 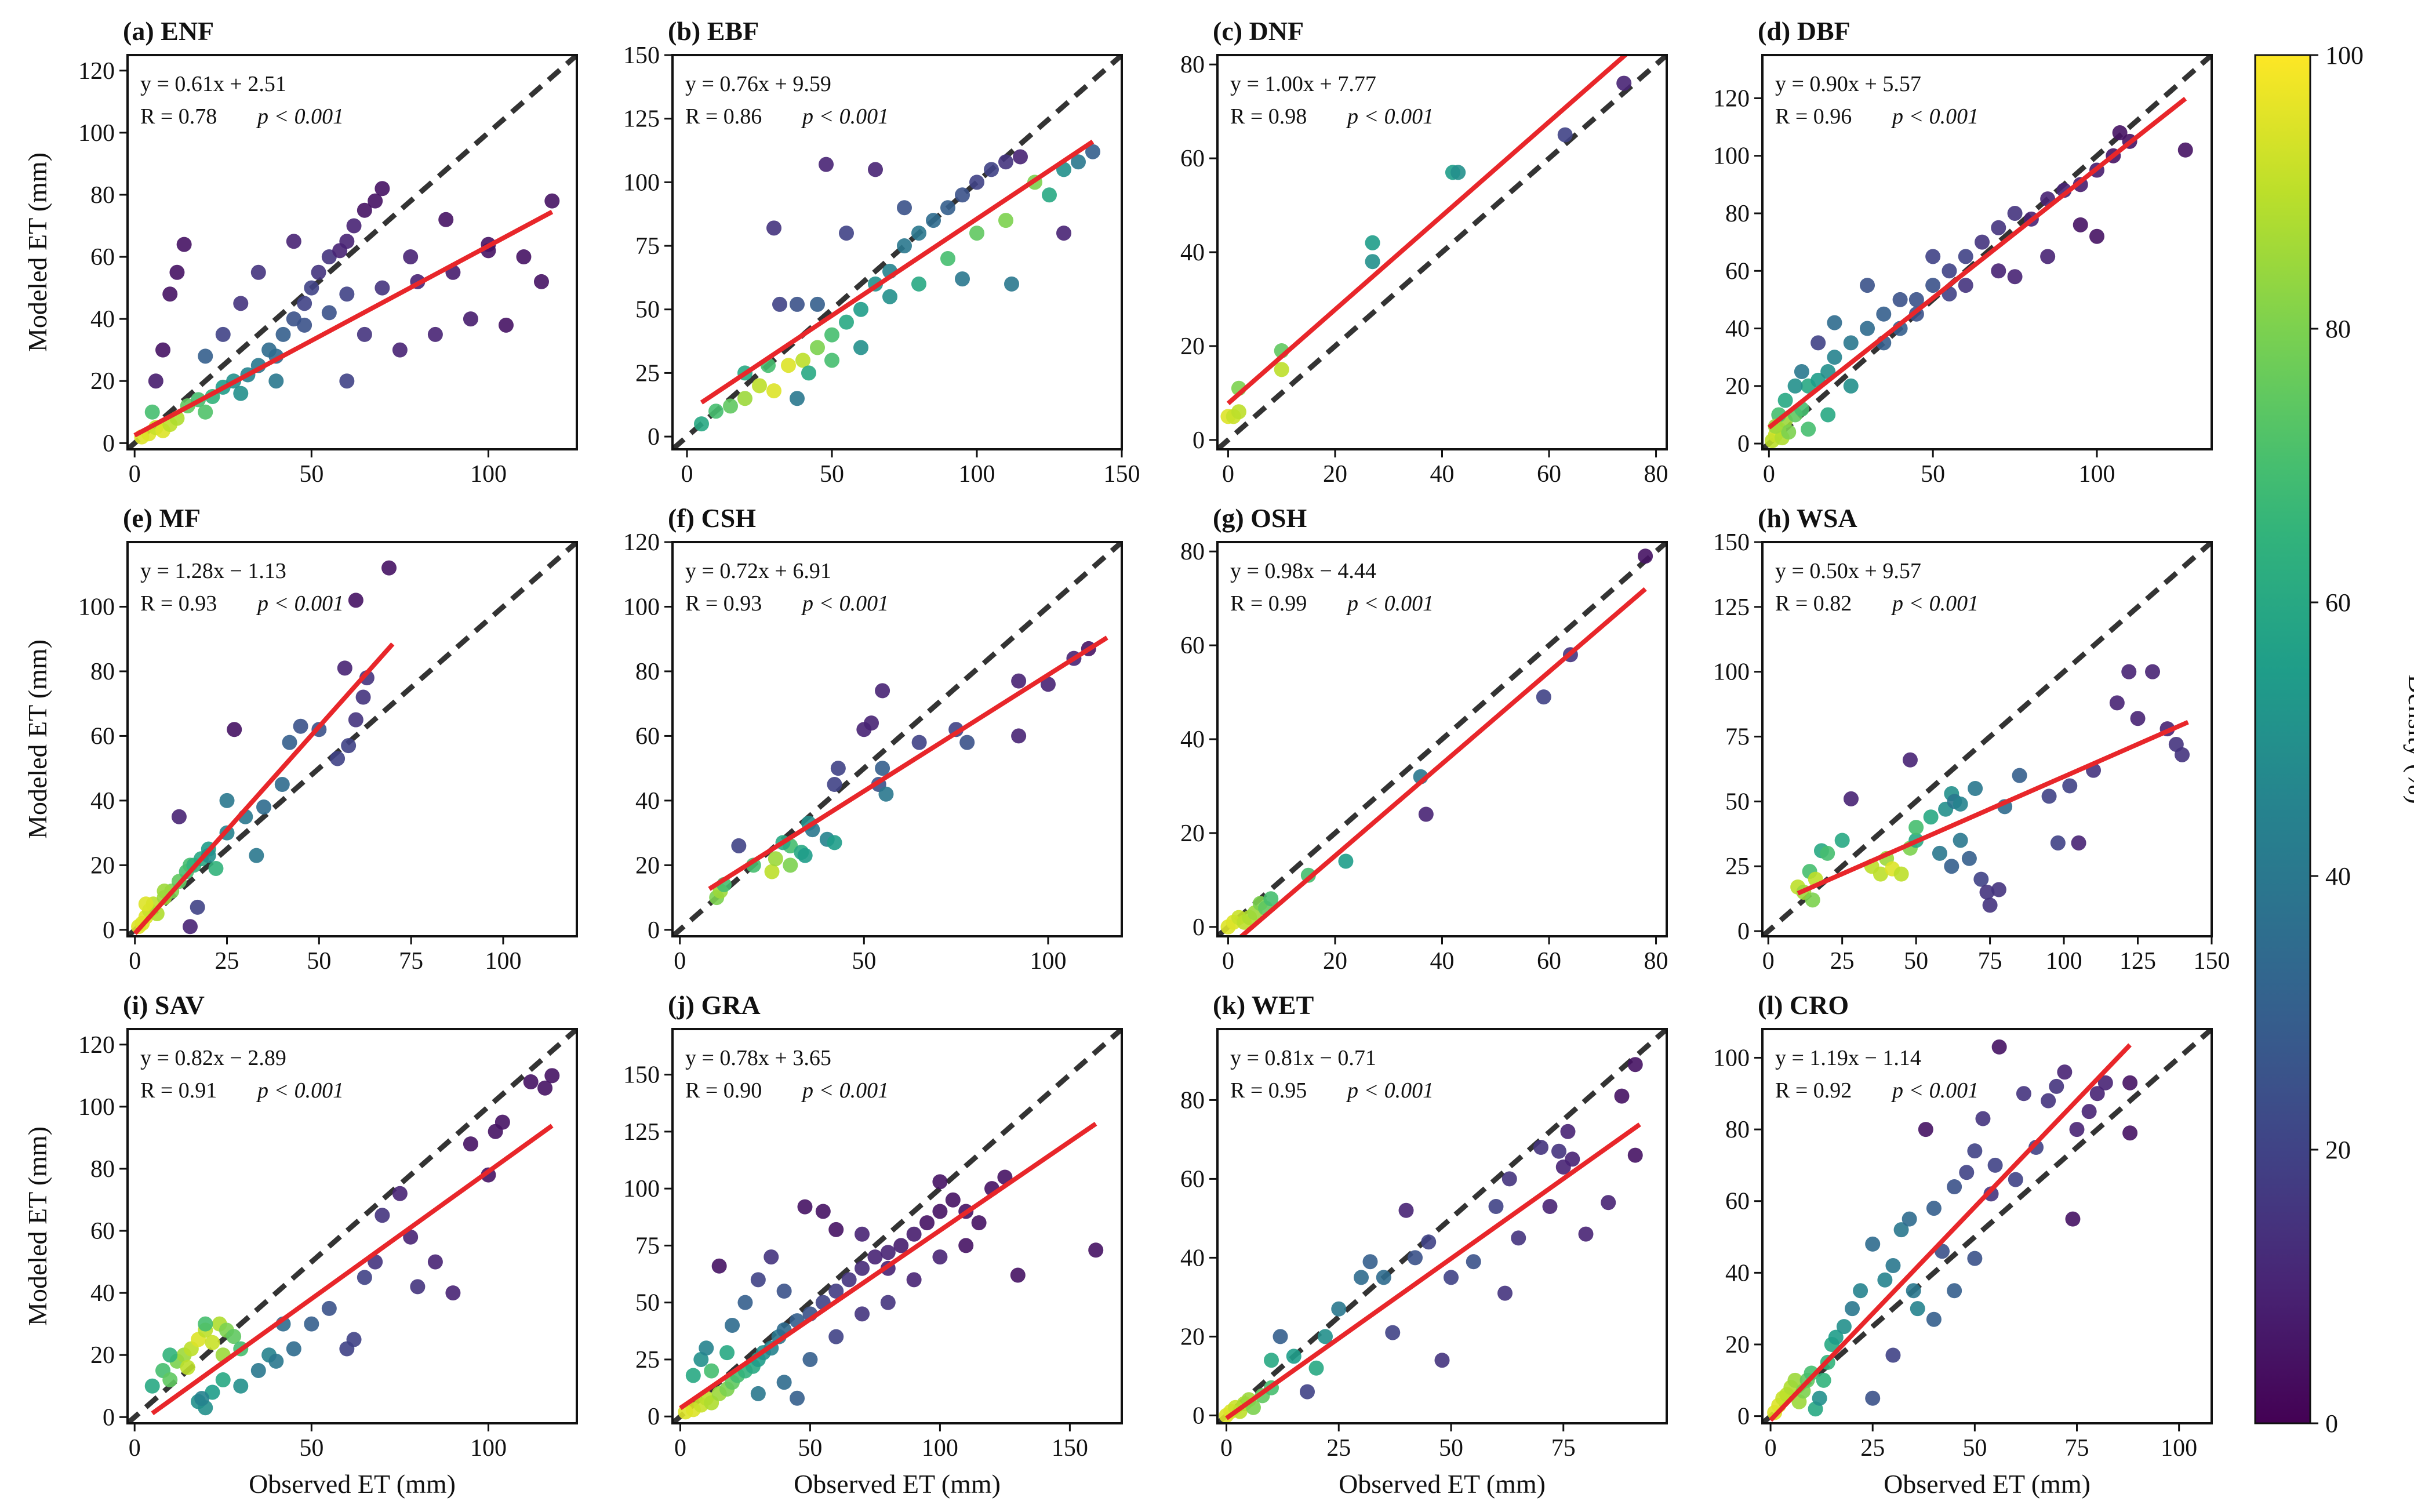 What do you see at coordinates (38, 252) in the screenshot?
I see `y-axis-title: Modeled ET (mm)` at bounding box center [38, 252].